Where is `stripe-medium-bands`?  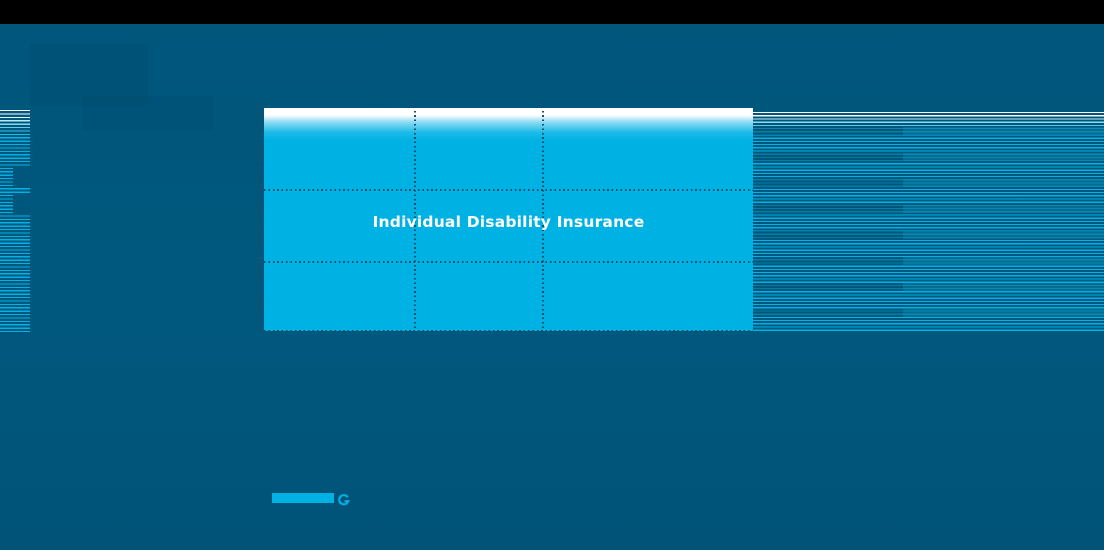 stripe-medium-bands is located at coordinates (1003, 222).